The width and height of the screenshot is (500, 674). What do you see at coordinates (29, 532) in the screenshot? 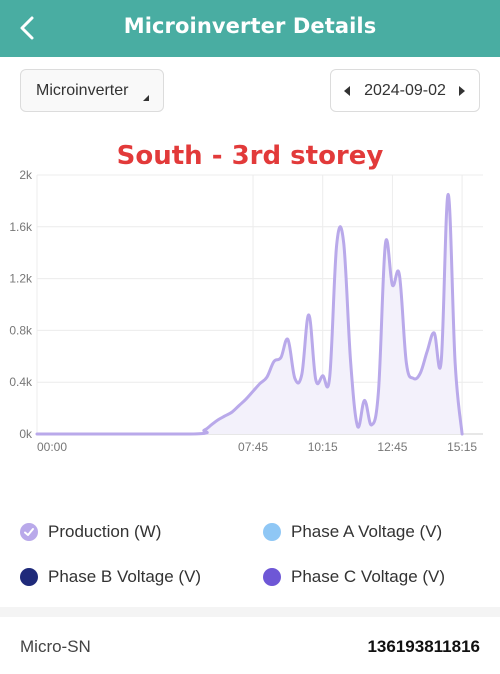
I see `checkmark-icon` at bounding box center [29, 532].